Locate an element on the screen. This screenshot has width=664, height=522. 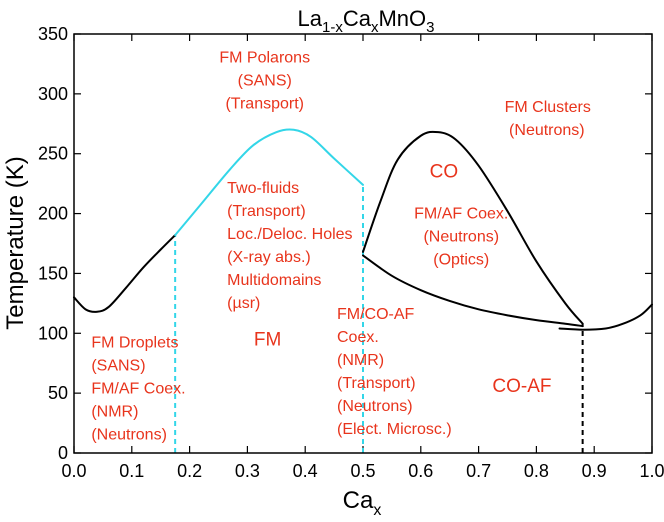
y-tick-label: 250 is located at coordinates (53, 154).